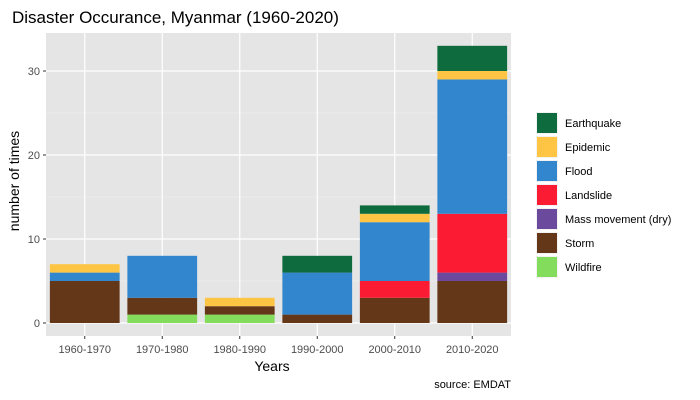 The width and height of the screenshot is (700, 400). Describe the element at coordinates (162, 276) in the screenshot. I see `bar-segment-flood-1970-1980` at that location.